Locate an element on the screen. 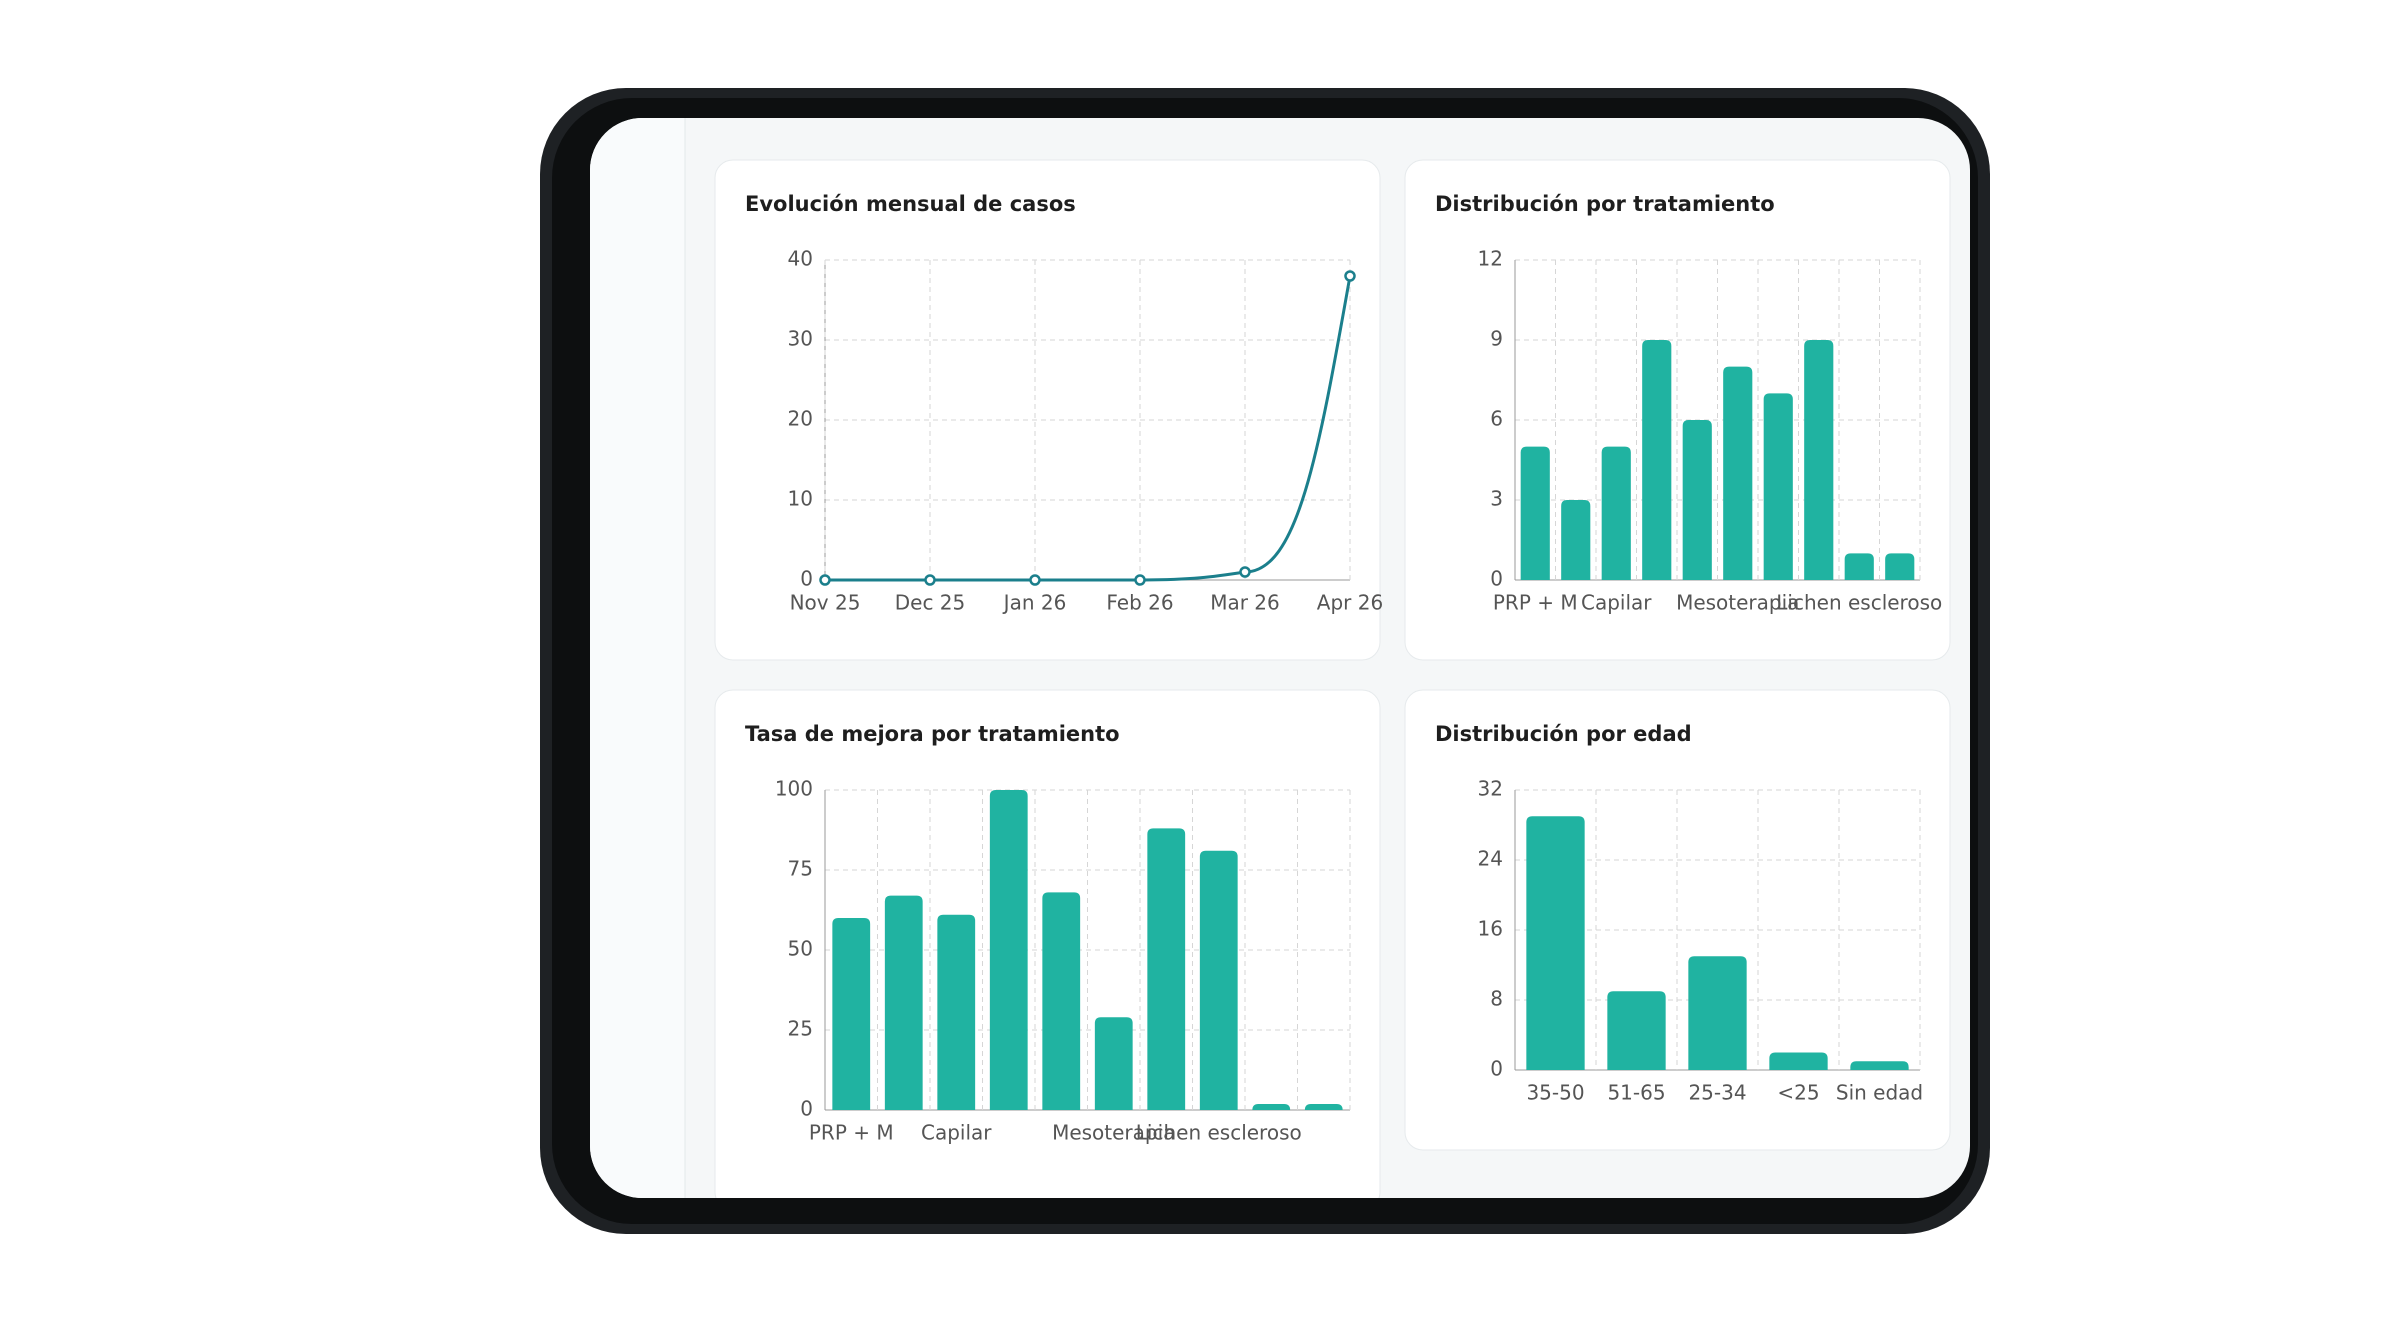 The height and width of the screenshot is (1344, 2400). y-tick-label: 8 is located at coordinates (1496, 999).